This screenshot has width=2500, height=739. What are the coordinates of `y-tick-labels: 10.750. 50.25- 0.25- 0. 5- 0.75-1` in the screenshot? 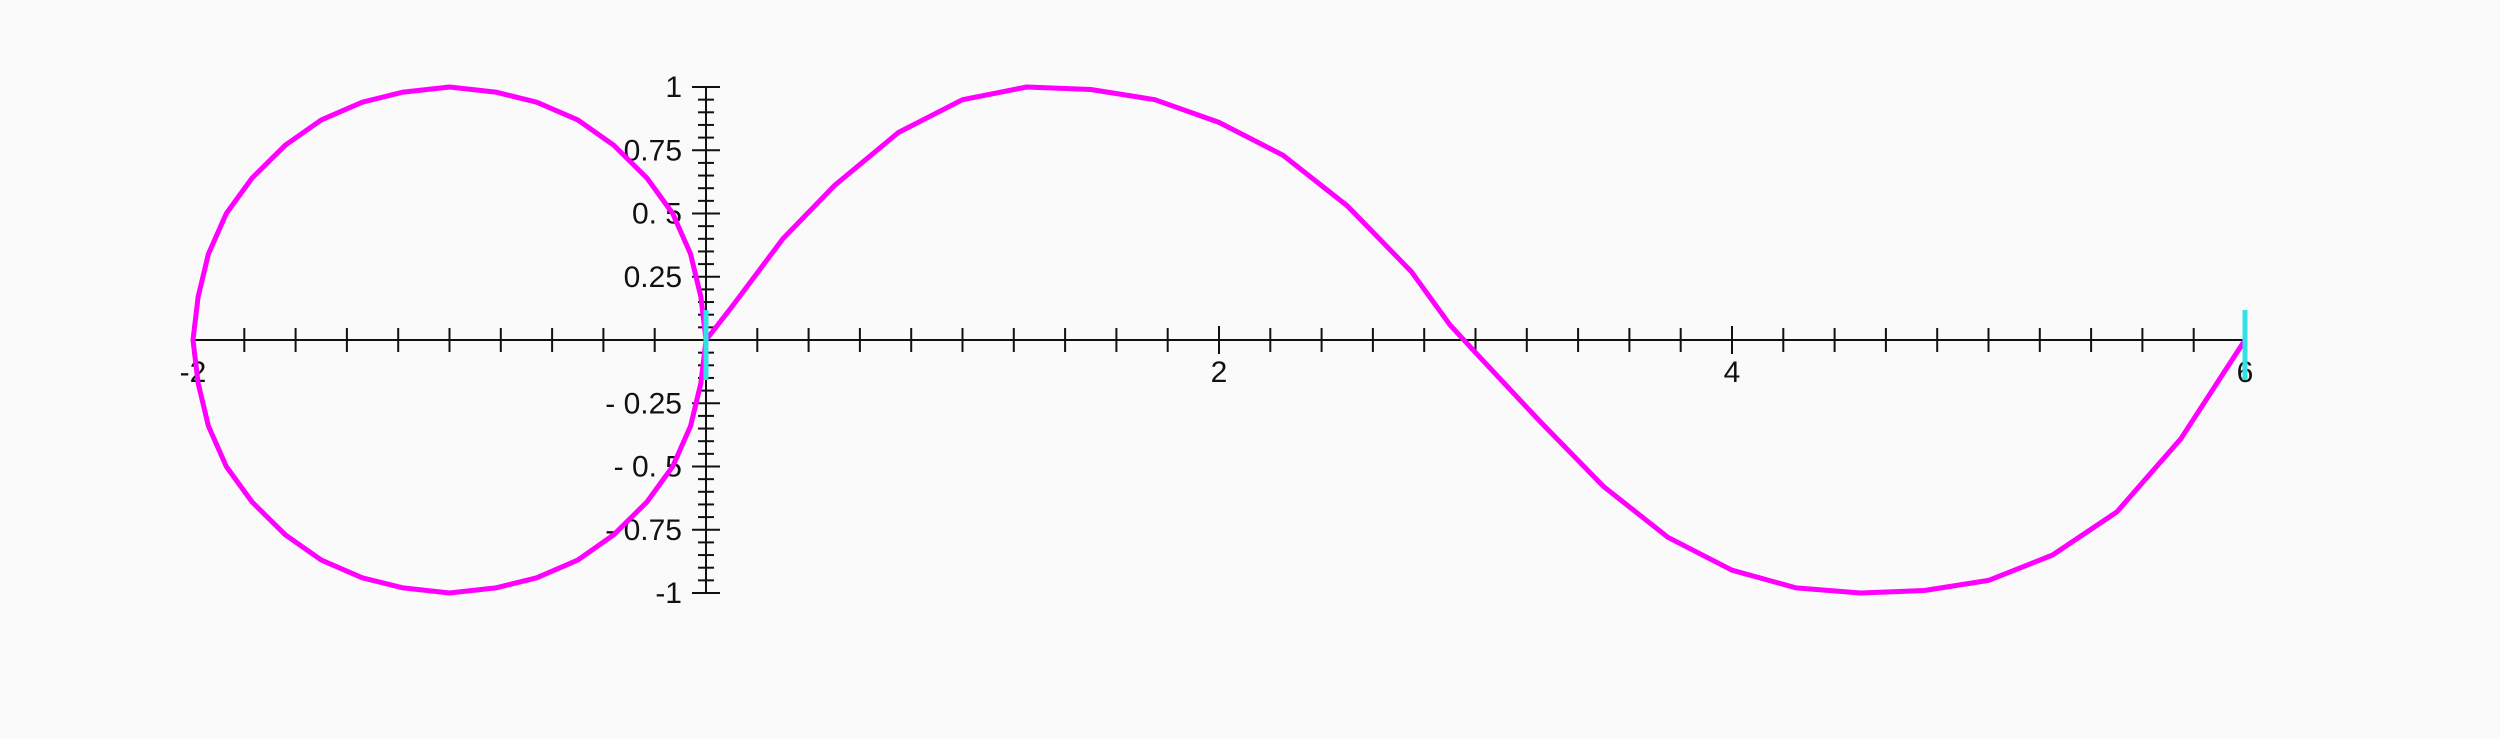 It's located at (643, 340).